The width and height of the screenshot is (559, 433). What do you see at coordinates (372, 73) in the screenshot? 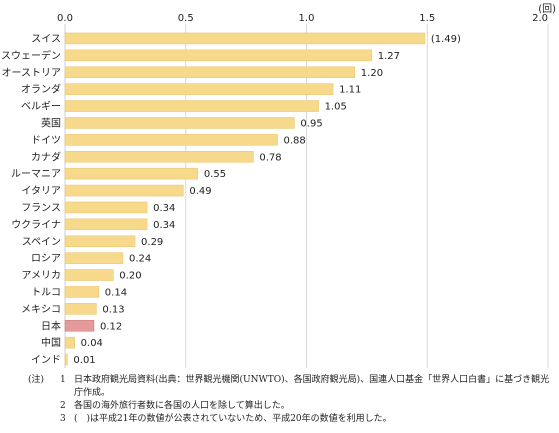
I see `value-label: 1.20` at bounding box center [372, 73].